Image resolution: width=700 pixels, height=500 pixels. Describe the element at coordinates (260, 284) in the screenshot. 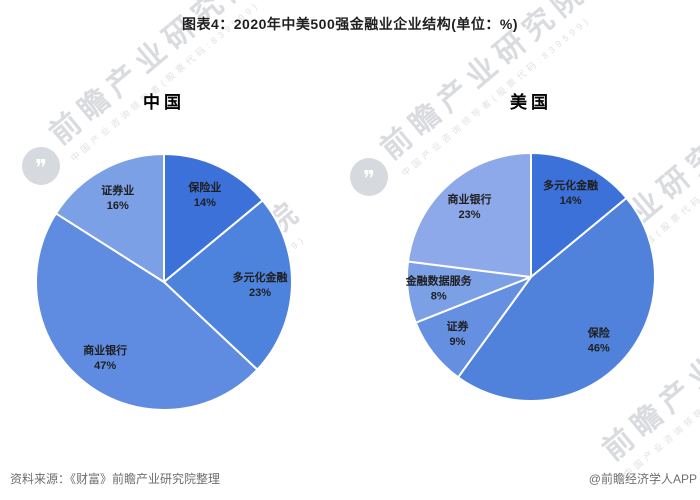

I see `pie-slice-label-多元化金融: 多元化金融 23%` at that location.